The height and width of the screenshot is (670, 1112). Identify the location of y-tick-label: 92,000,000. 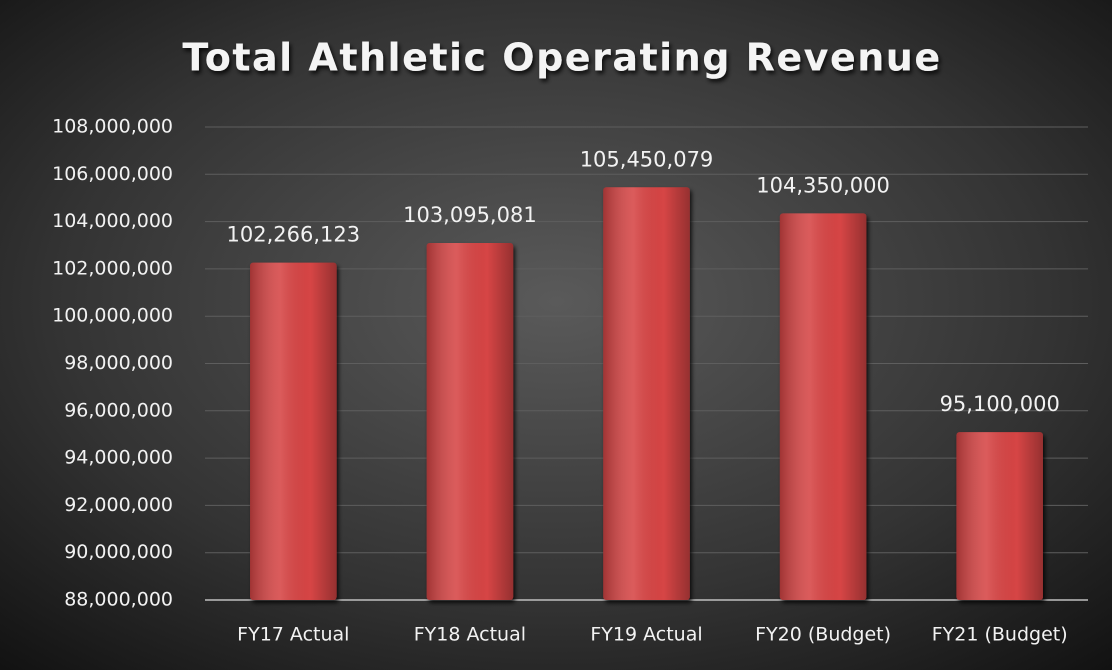
(118, 505).